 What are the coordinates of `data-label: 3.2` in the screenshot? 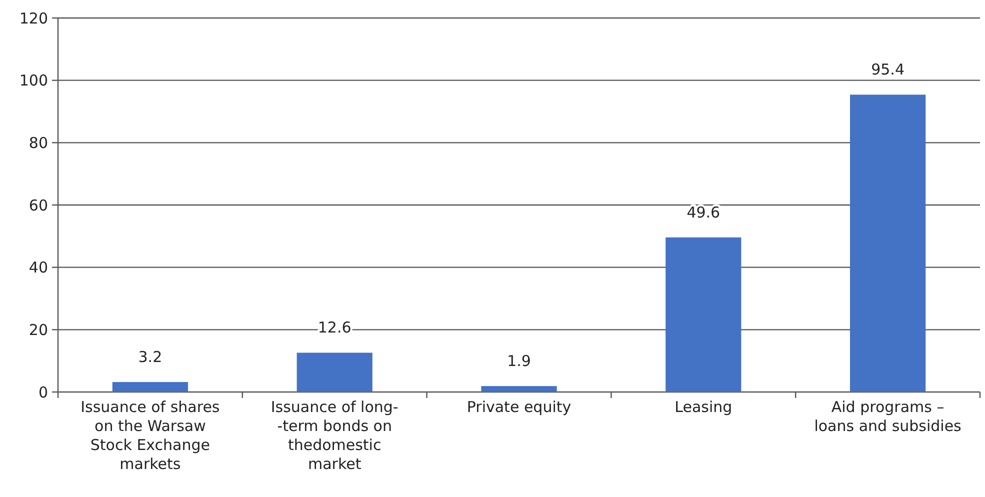 It's located at (150, 357).